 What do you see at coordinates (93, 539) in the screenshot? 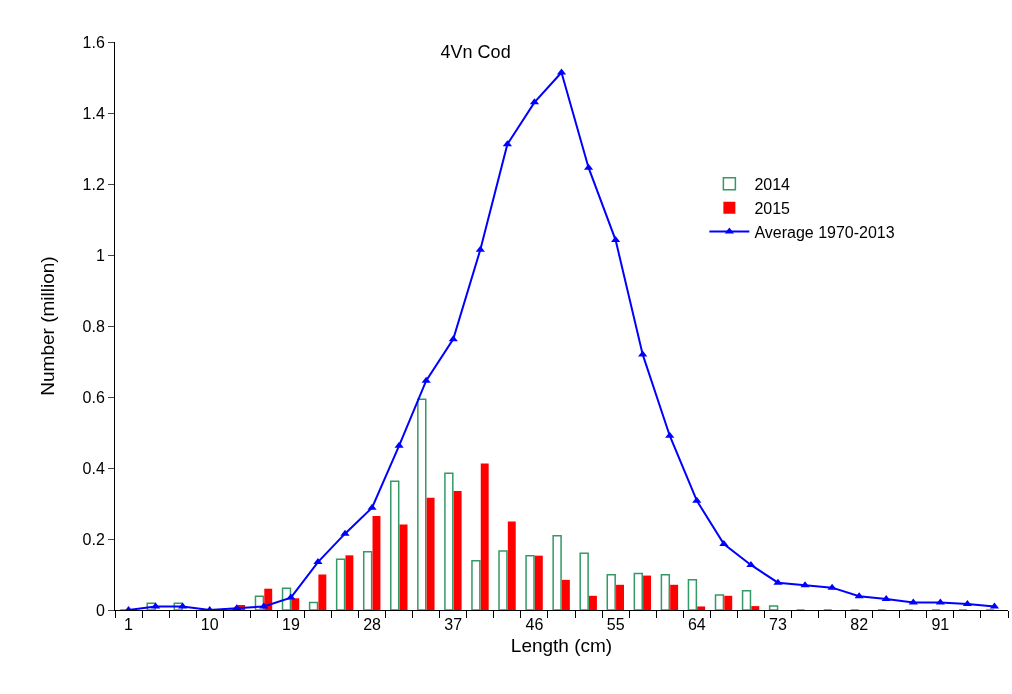
I see `y-tick-label: 0.2` at bounding box center [93, 539].